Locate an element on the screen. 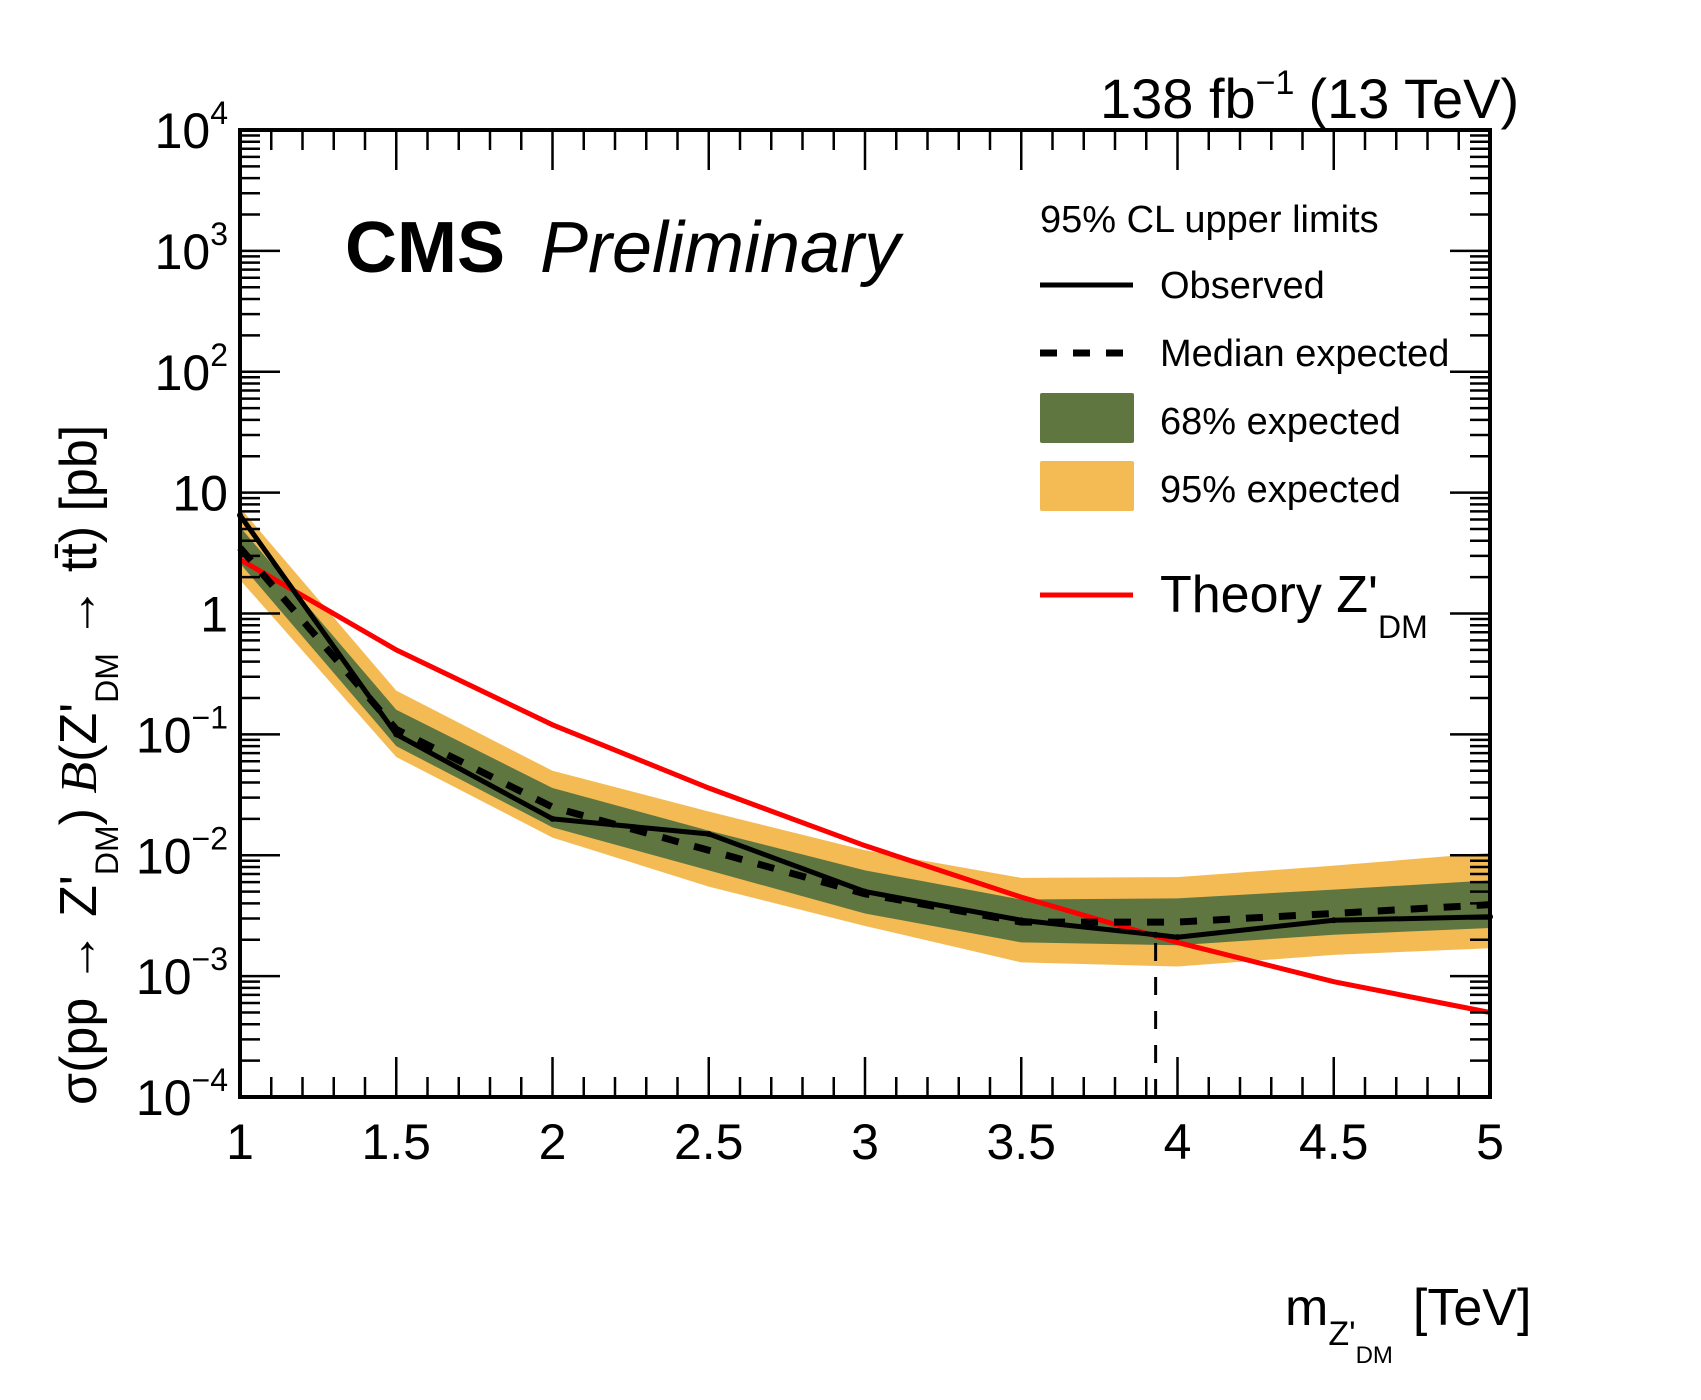 Image resolution: width=1701 pixels, height=1400 pixels. x-tick-label: 4 is located at coordinates (1178, 1142).